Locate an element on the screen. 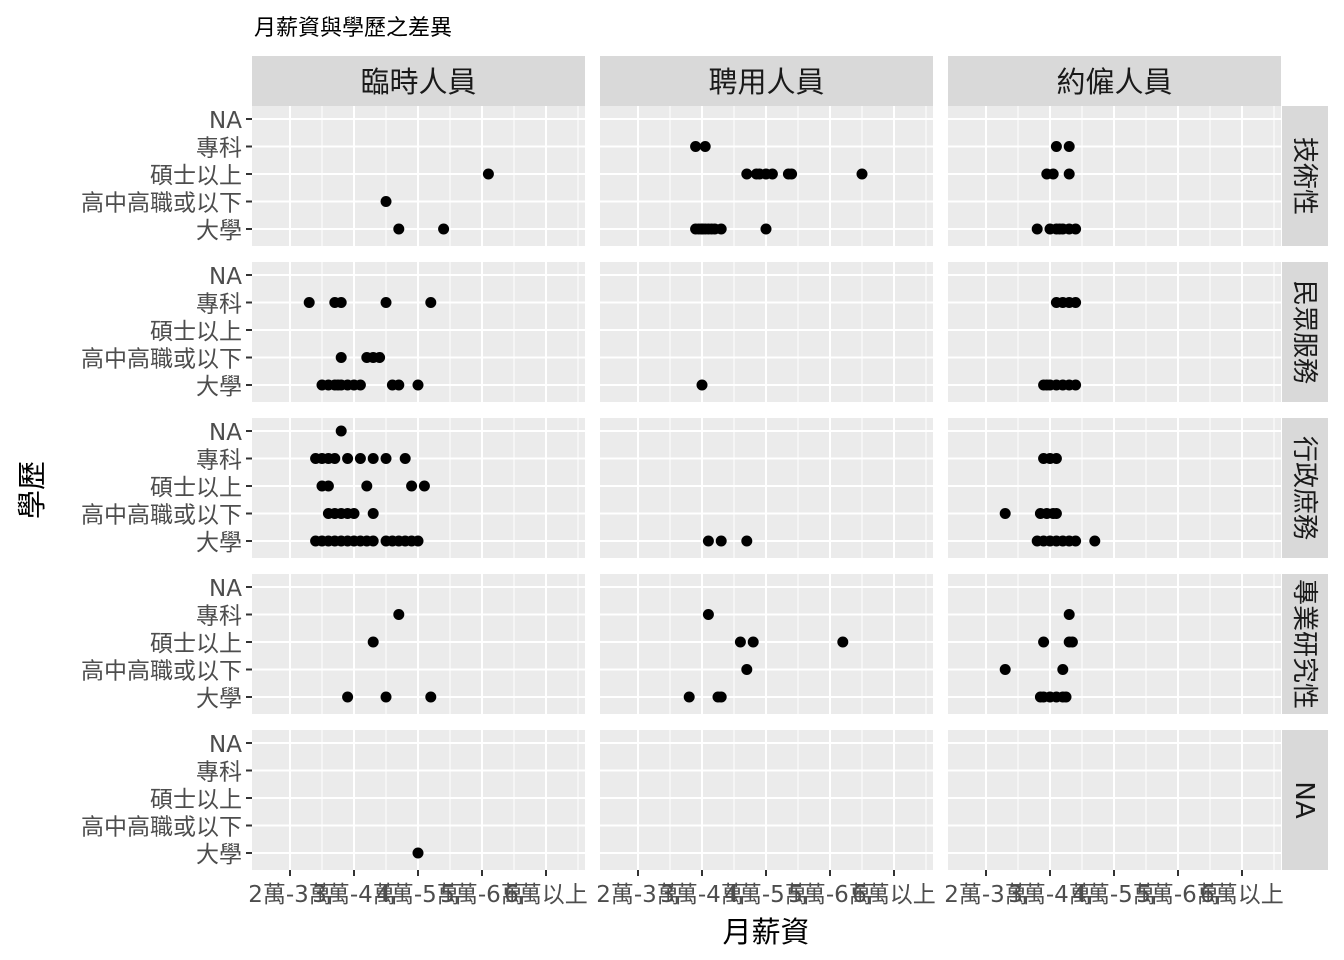  row-strip-label: 民眾服務 is located at coordinates (1304, 332).